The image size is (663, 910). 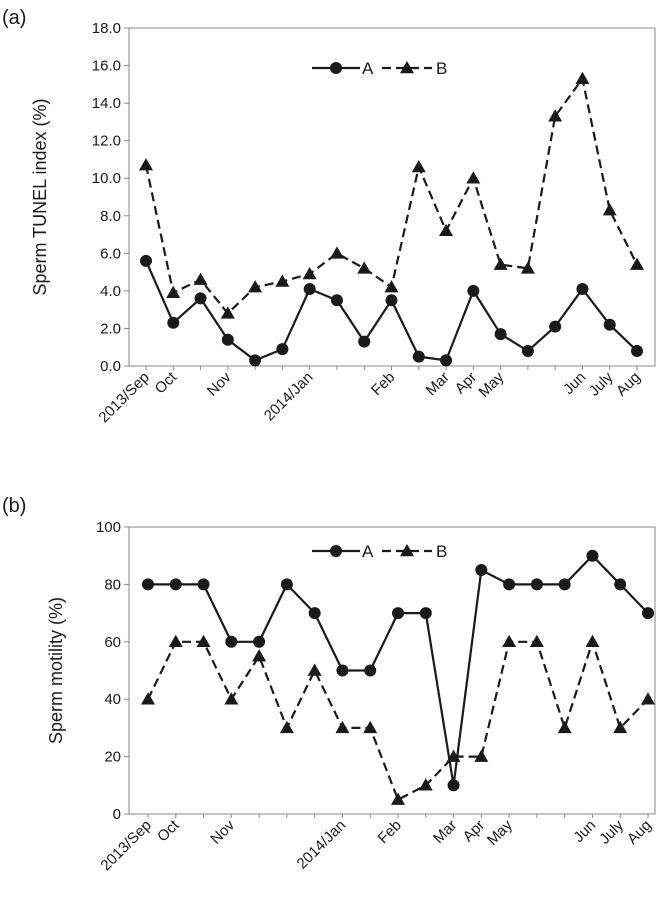 I want to click on y-tick-label: 4.0, so click(x=110, y=291).